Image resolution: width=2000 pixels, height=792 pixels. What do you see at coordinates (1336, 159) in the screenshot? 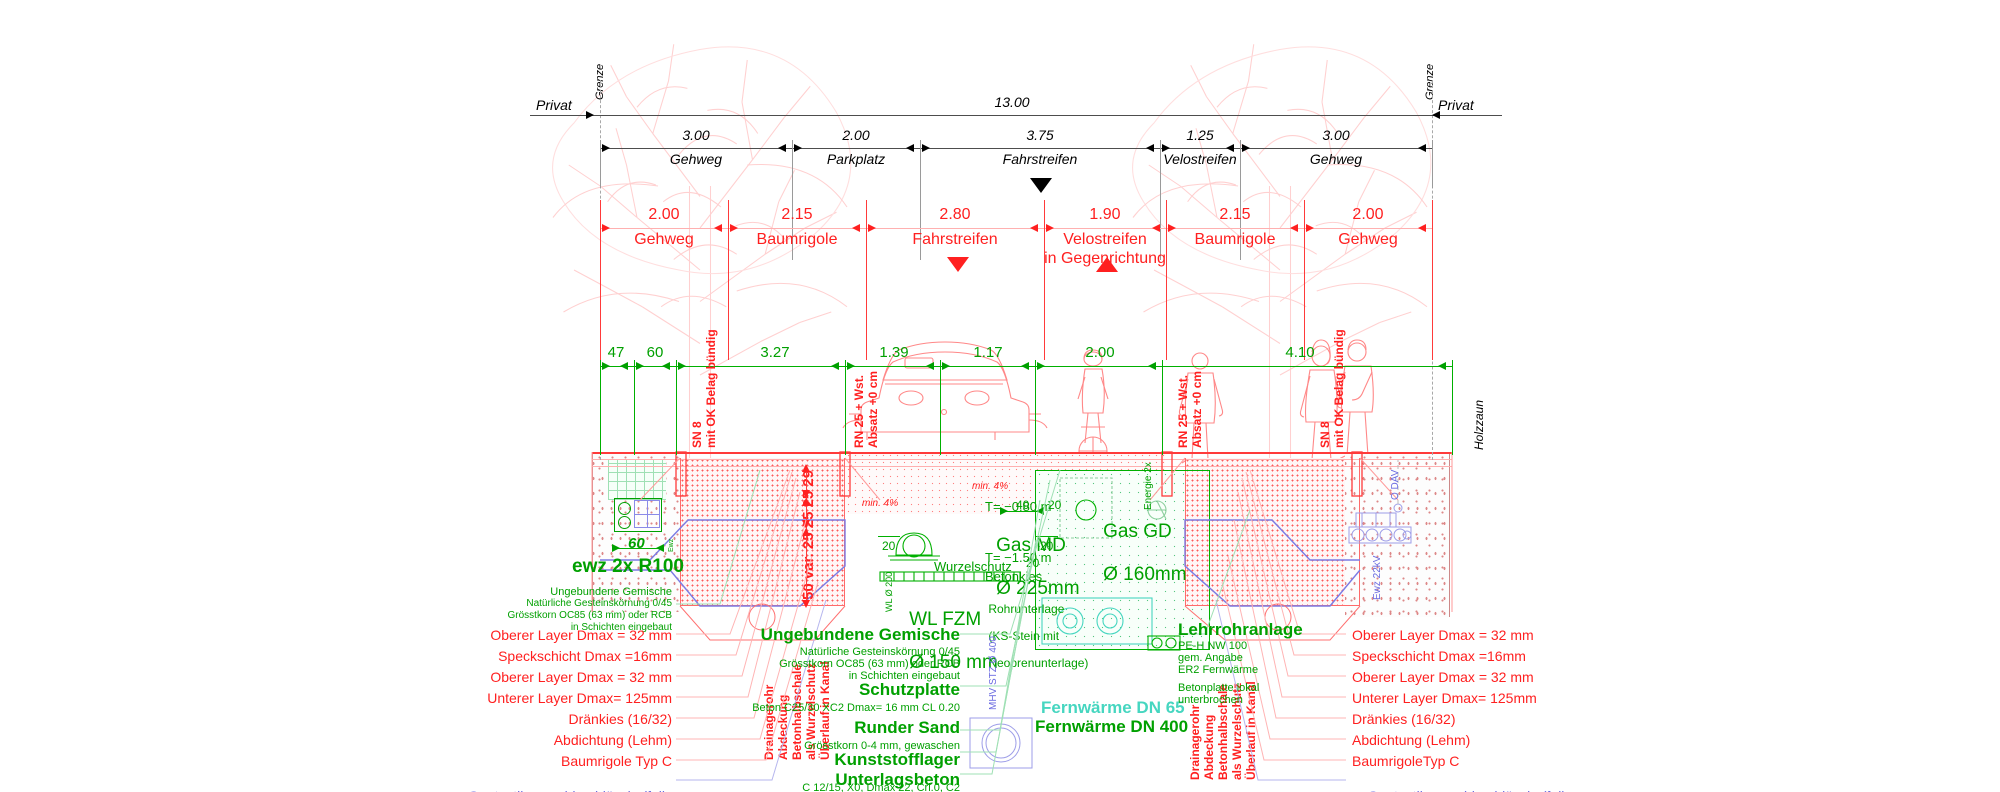
I see `dim-black-label-4: Gehweg` at bounding box center [1336, 159].